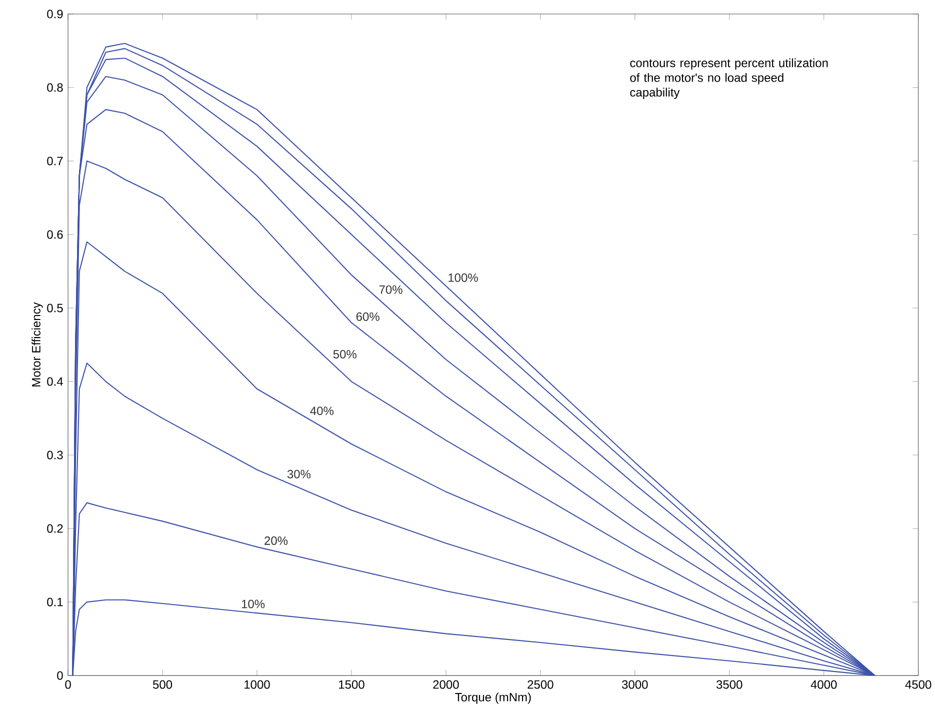 The image size is (935, 728). Describe the element at coordinates (55, 234) in the screenshot. I see `y-tick-label: 0.6` at that location.